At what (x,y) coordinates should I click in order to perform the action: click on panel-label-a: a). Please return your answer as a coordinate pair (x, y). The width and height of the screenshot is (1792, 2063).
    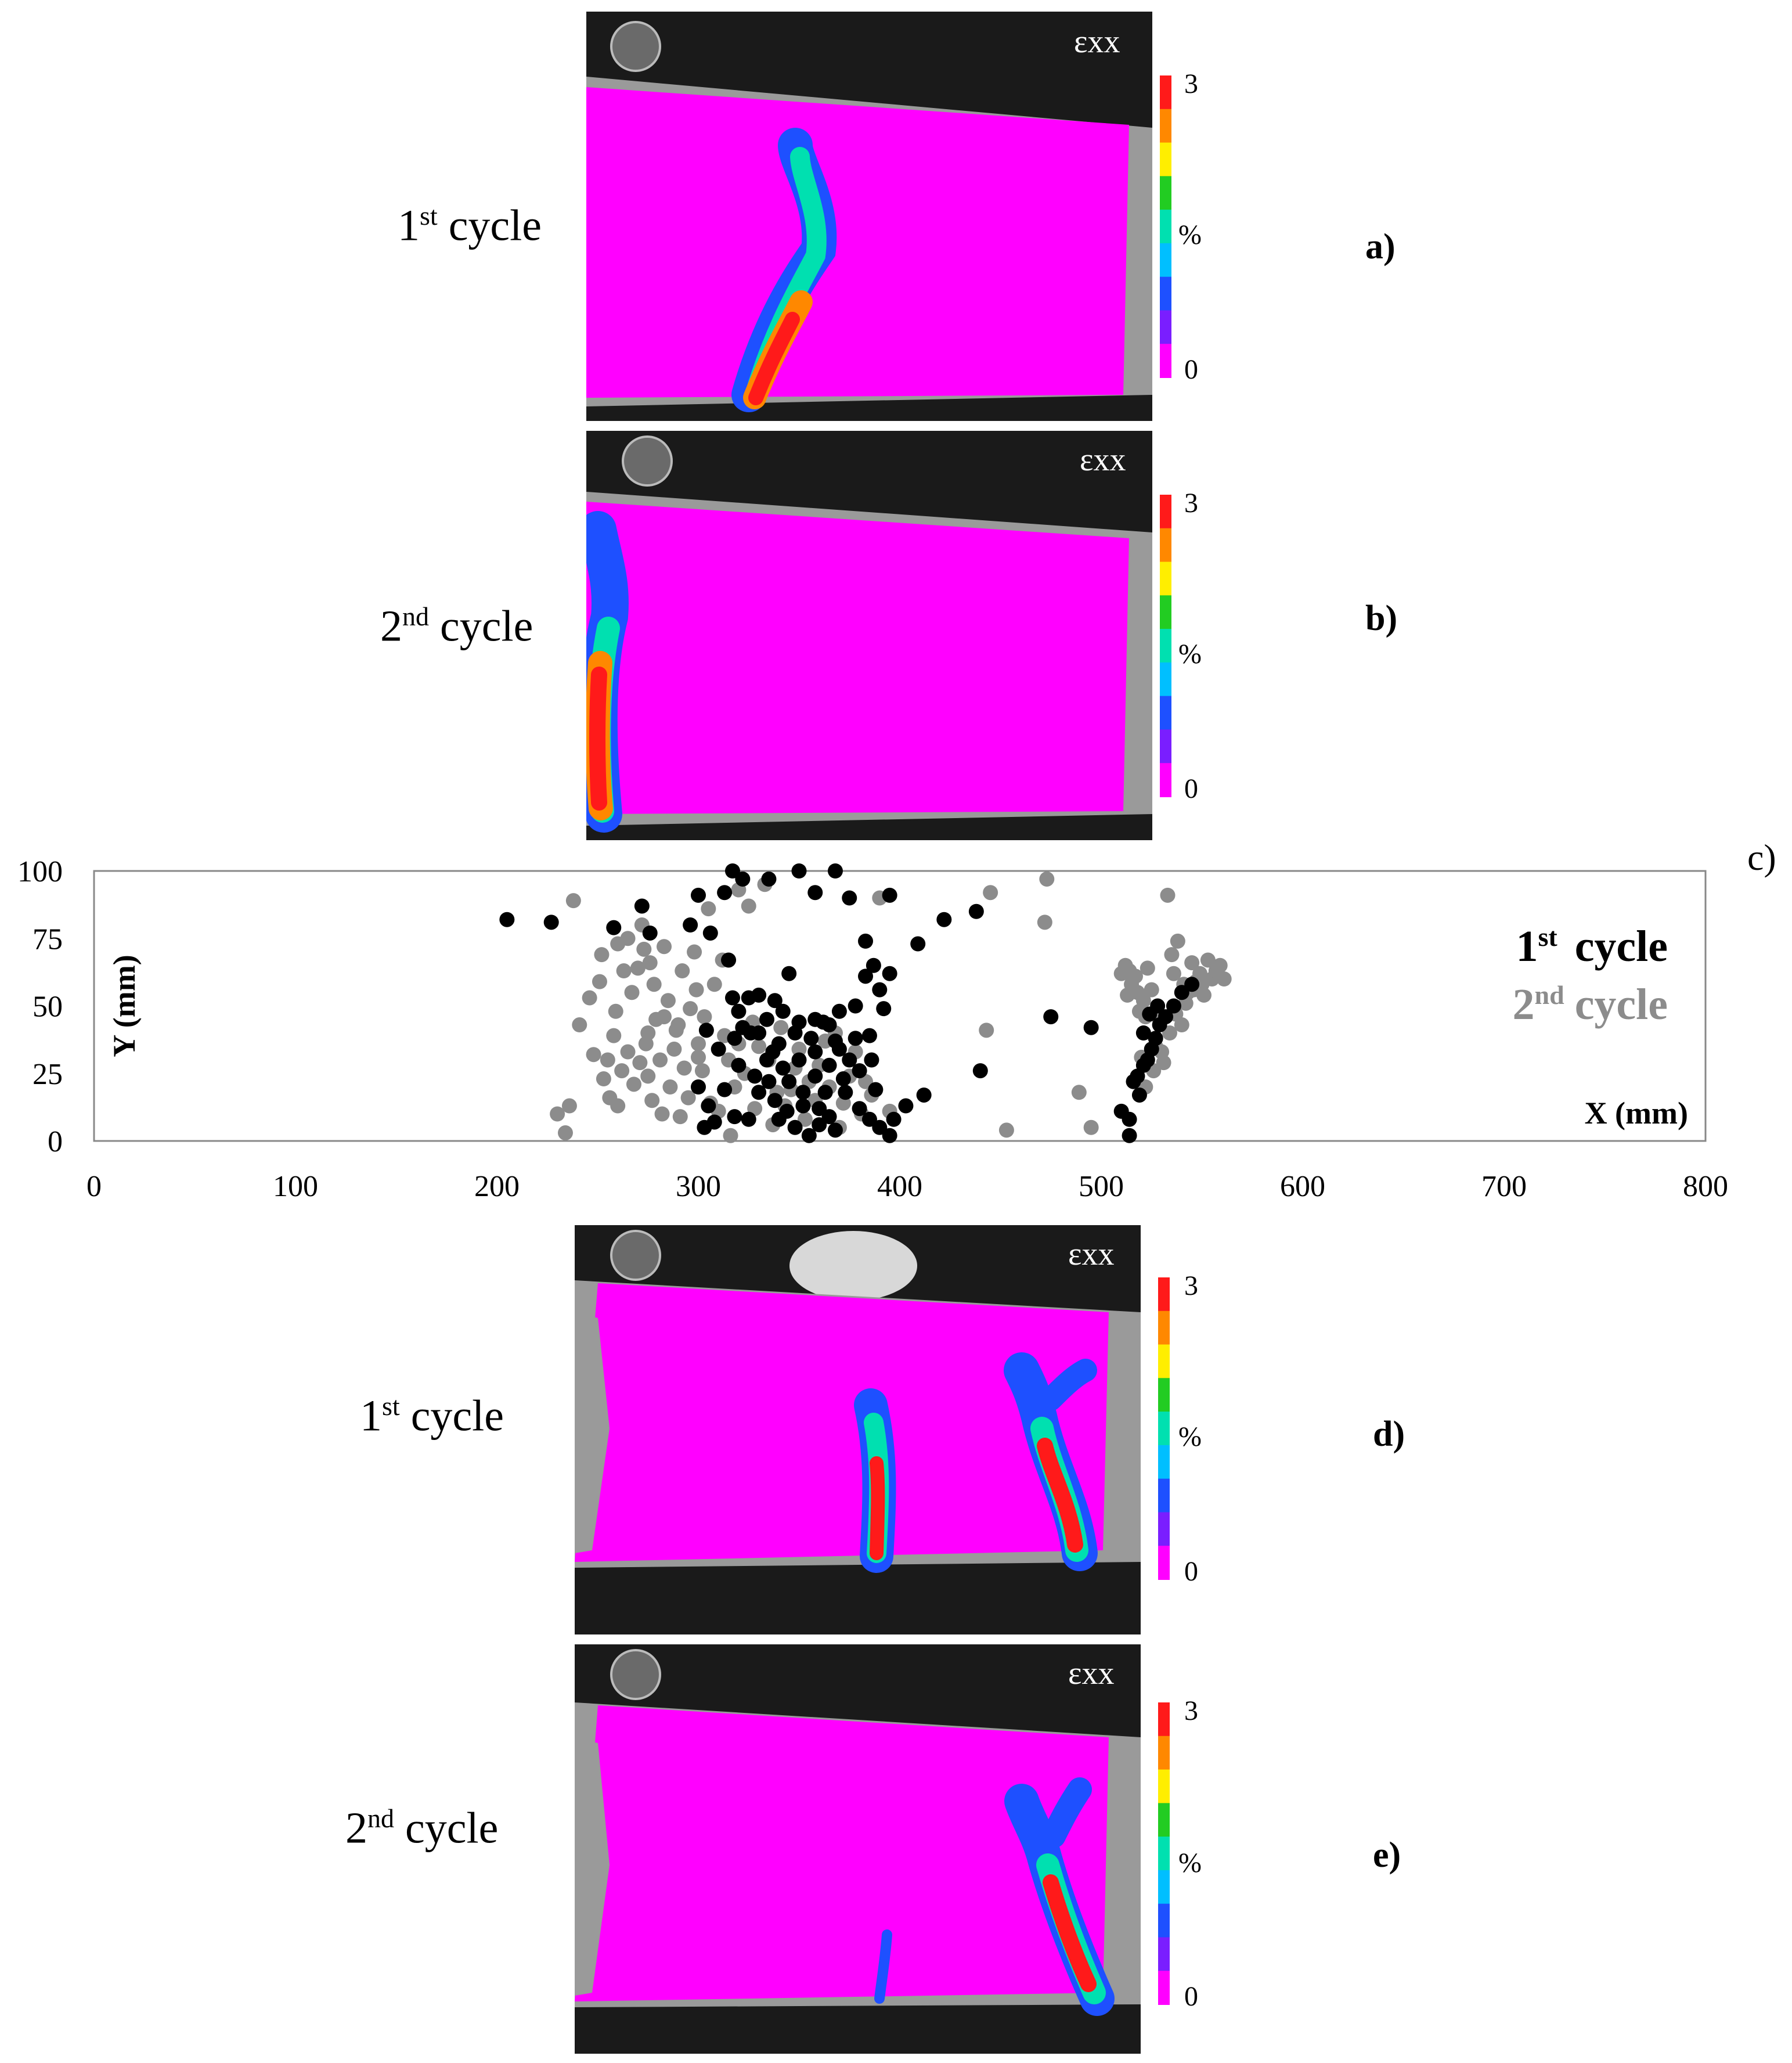
    Looking at the image, I should click on (1380, 247).